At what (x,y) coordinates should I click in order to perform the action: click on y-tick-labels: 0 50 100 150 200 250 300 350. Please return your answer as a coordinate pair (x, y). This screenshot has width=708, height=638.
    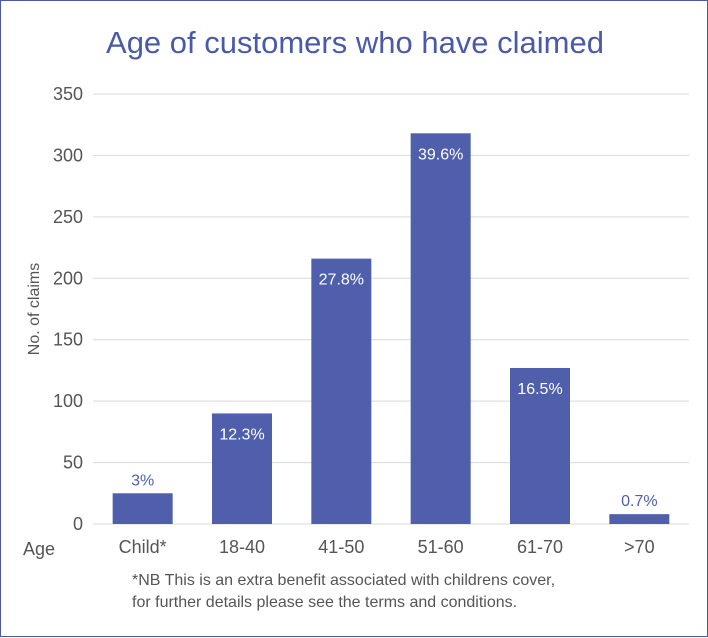
    Looking at the image, I should click on (68, 309).